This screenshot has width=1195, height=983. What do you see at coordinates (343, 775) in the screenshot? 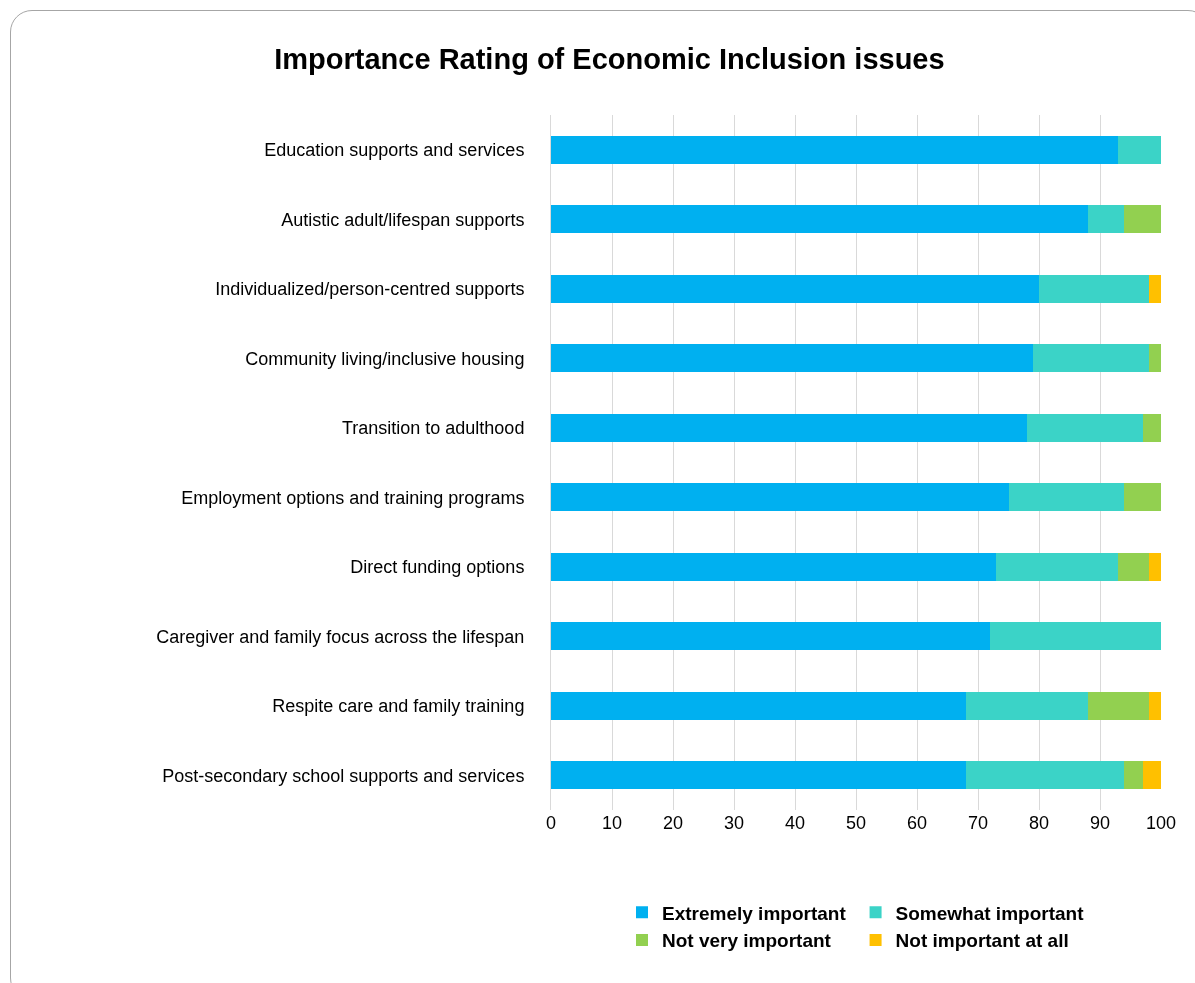
I see `y-tick-label: Post-secondary school supports and services` at bounding box center [343, 775].